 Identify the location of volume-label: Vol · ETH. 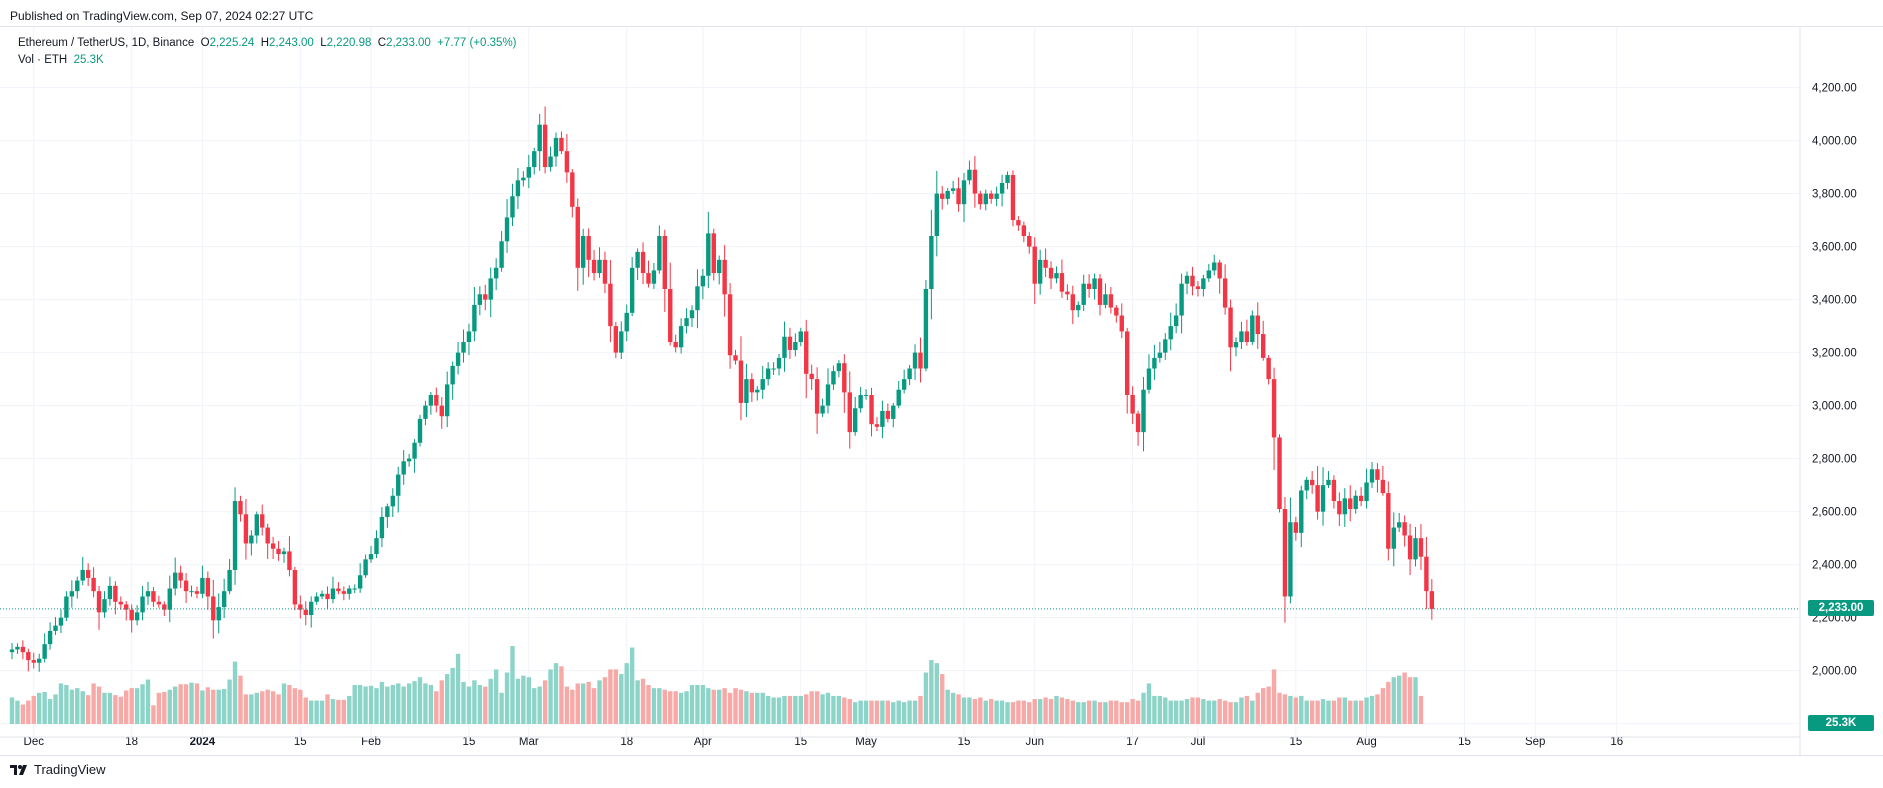
(43, 60).